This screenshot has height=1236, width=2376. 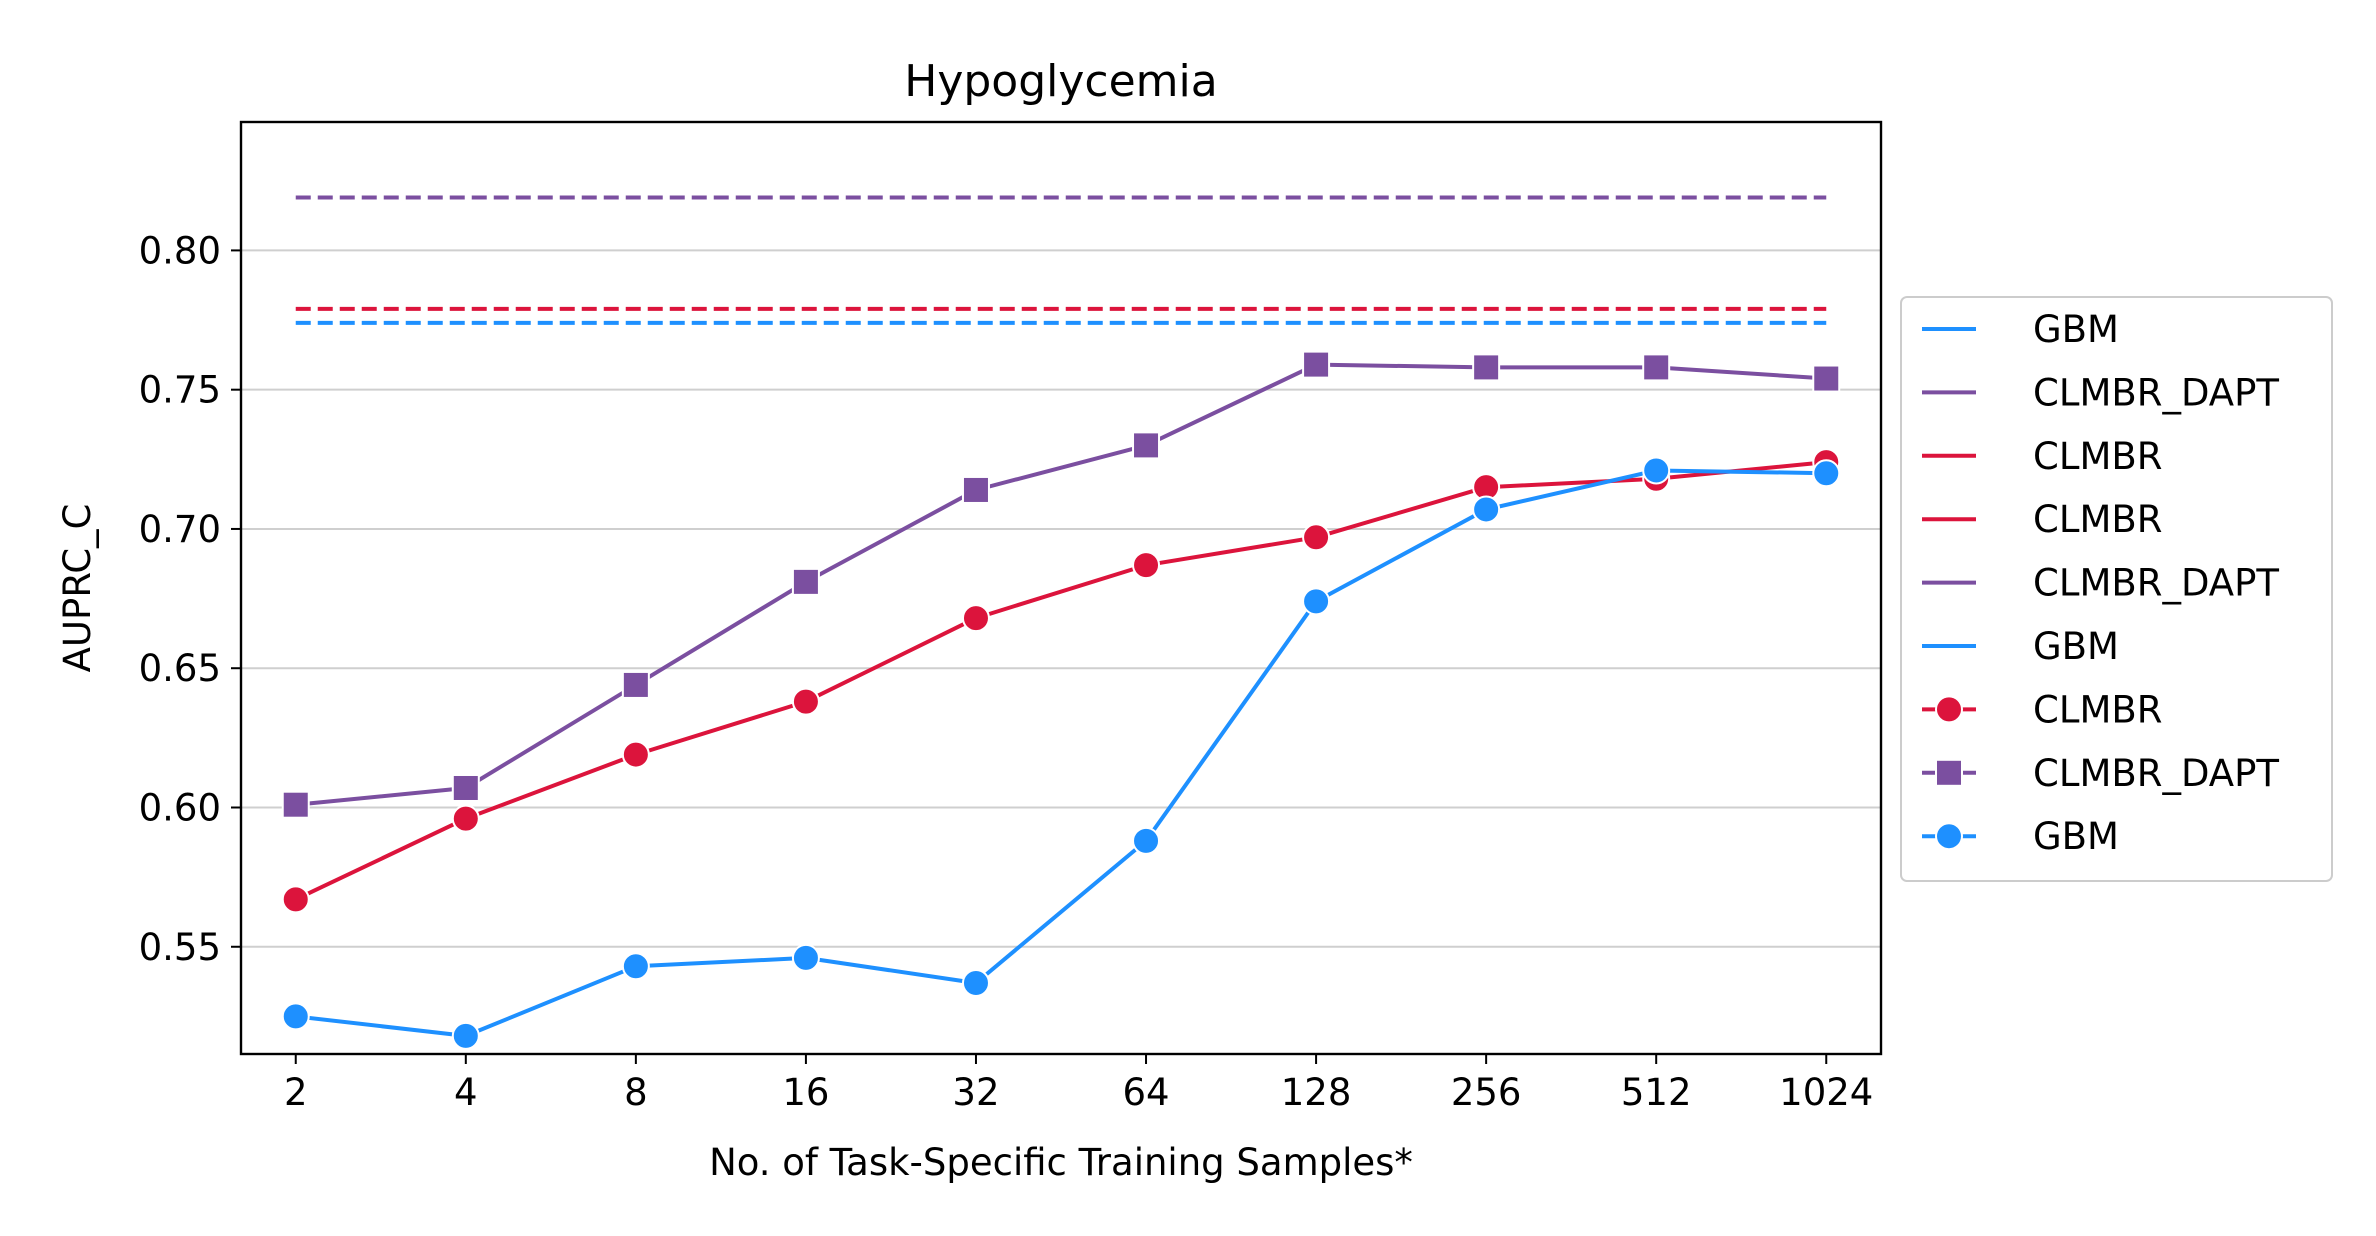 I want to click on x-axis-title: No. of Task-Specific Training Samples*, so click(x=1061, y=1162).